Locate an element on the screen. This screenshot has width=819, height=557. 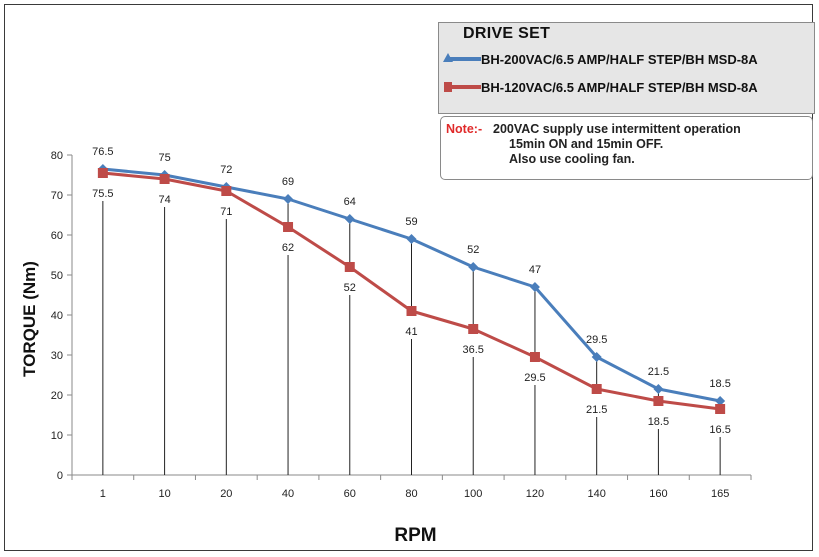
legend-item-120vac: BH-120VAC/6.5 AMP/HALF STEP/BH MSD-8A is located at coordinates (600, 87).